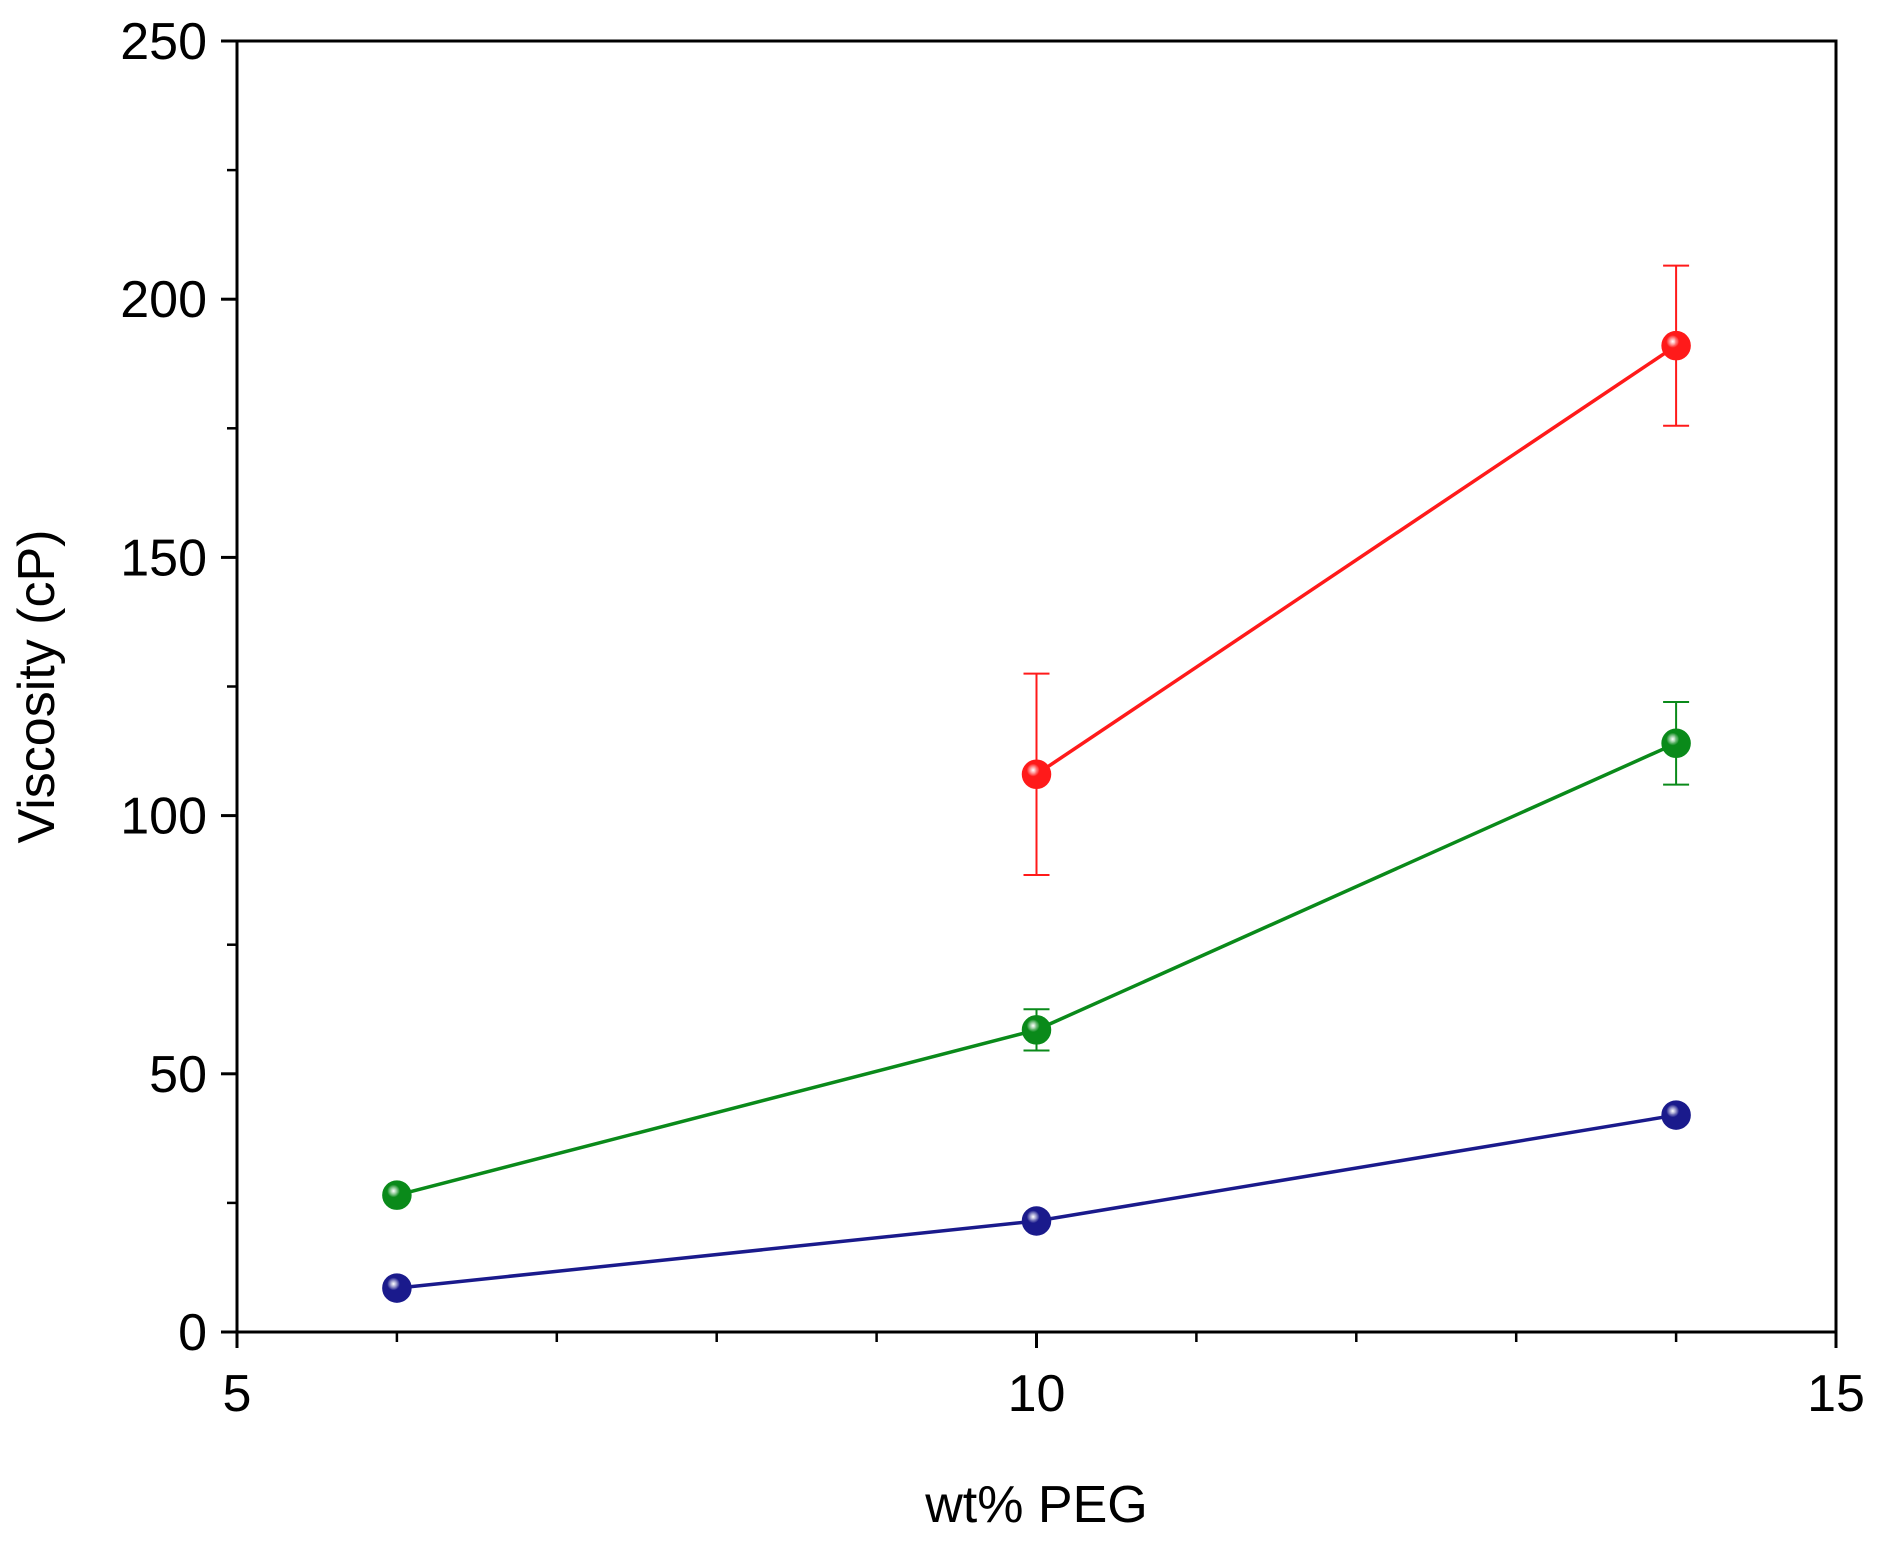 The width and height of the screenshot is (1880, 1541). I want to click on x-tick-label: 15, so click(1836, 1394).